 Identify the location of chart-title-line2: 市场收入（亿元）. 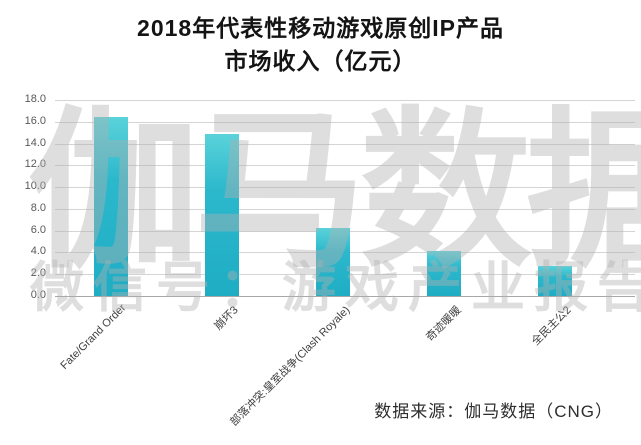
(320, 61).